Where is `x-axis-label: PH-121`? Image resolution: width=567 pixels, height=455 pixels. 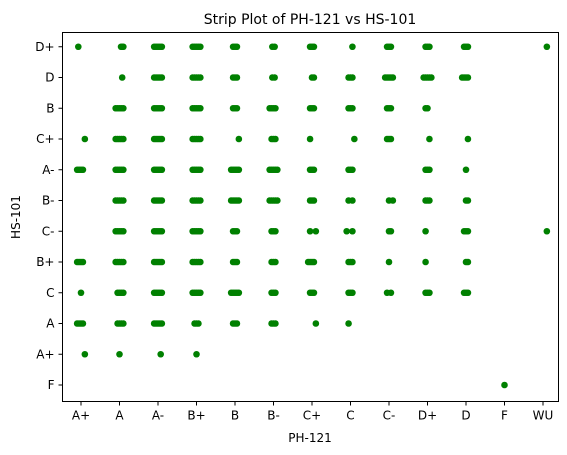
x-axis-label: PH-121 is located at coordinates (310, 438).